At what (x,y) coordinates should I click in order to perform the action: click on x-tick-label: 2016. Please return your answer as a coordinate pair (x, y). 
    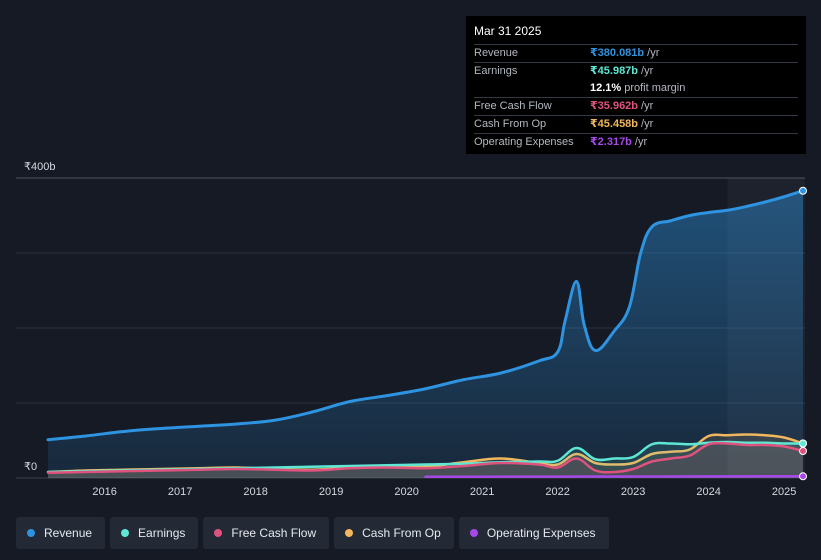
    Looking at the image, I should click on (104, 492).